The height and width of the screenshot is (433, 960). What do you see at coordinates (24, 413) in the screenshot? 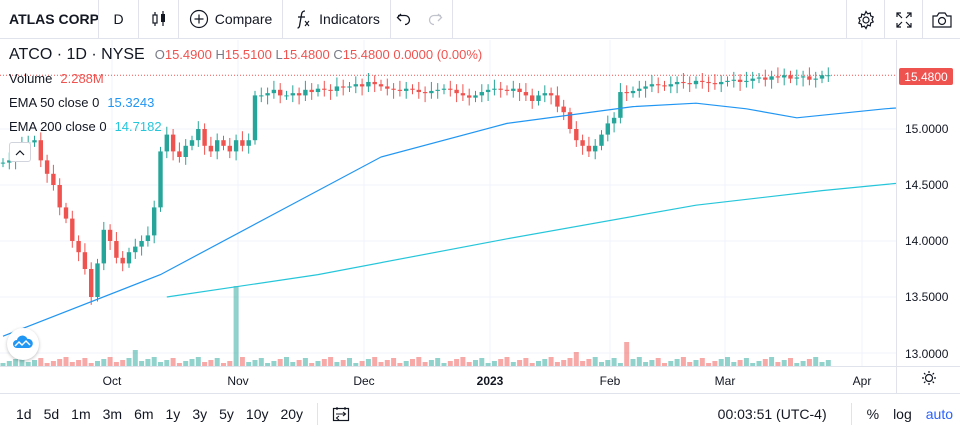
I see `range-1d: 1d` at bounding box center [24, 413].